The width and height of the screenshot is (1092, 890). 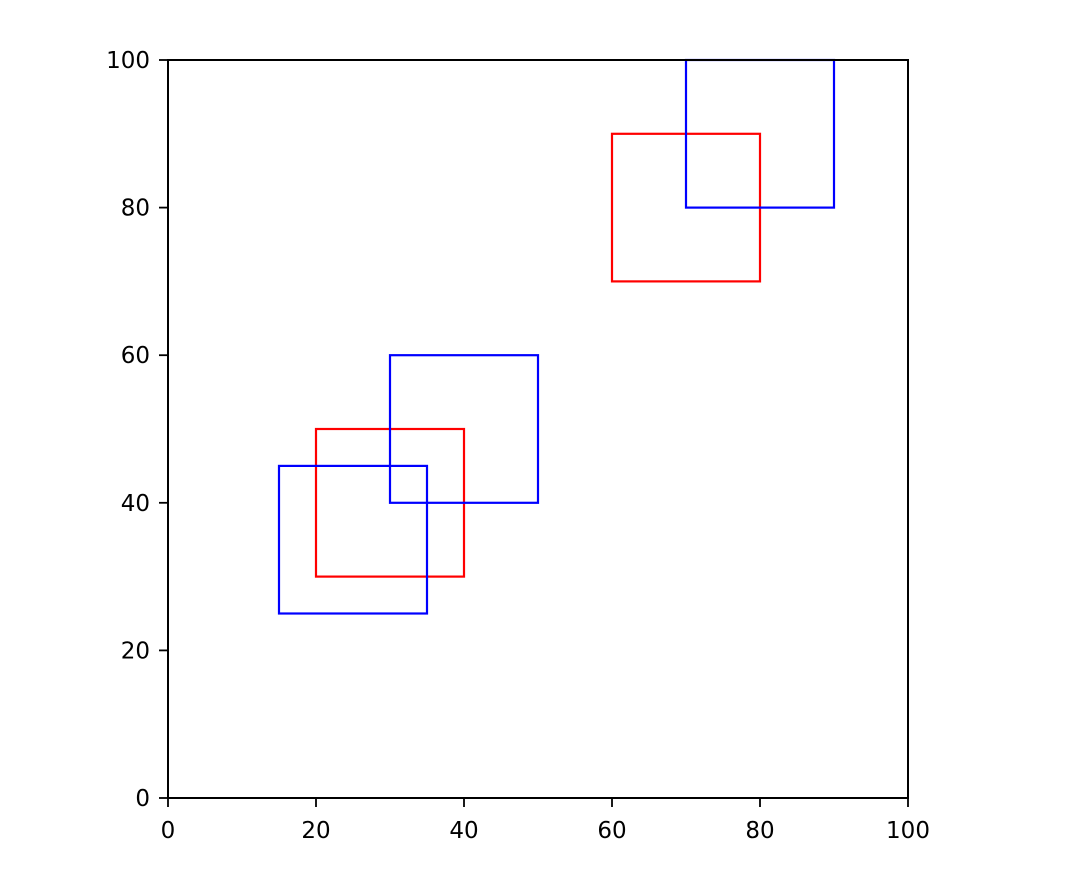 I want to click on y-axis: 0 20 40 60 80 100, so click(x=137, y=430).